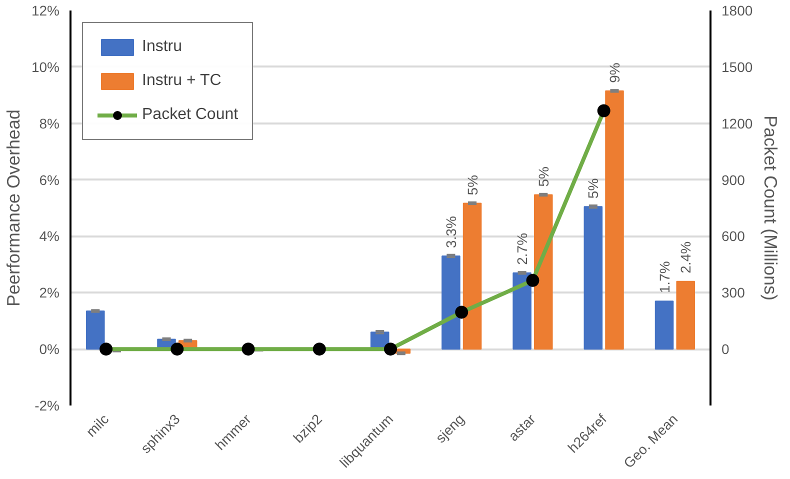  Describe the element at coordinates (734, 236) in the screenshot. I see `y2-tick-label: 600` at that location.